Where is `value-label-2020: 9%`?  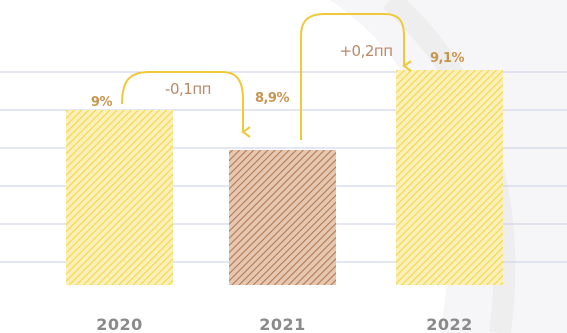
value-label-2020: 9% is located at coordinates (102, 102).